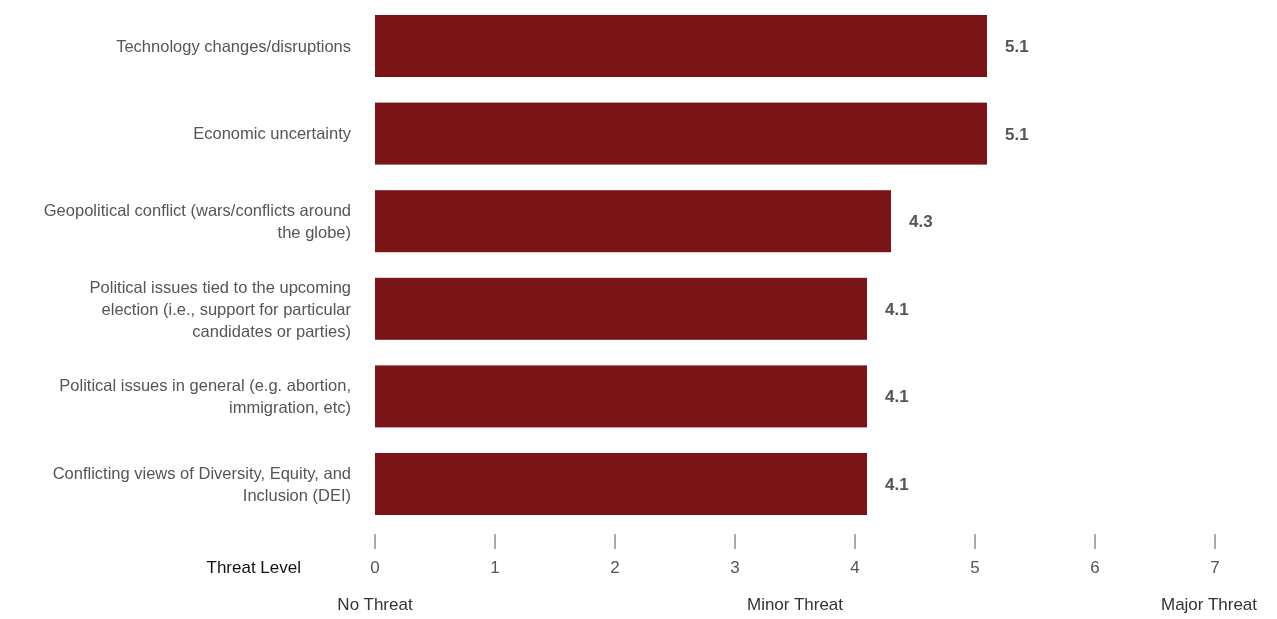 The width and height of the screenshot is (1277, 619). I want to click on x-tick-label: 1, so click(495, 567).